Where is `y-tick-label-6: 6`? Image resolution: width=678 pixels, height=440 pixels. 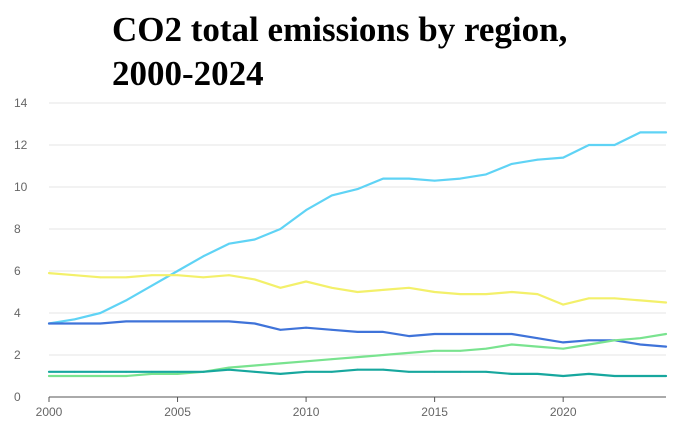
y-tick-label-6: 6 is located at coordinates (17, 271).